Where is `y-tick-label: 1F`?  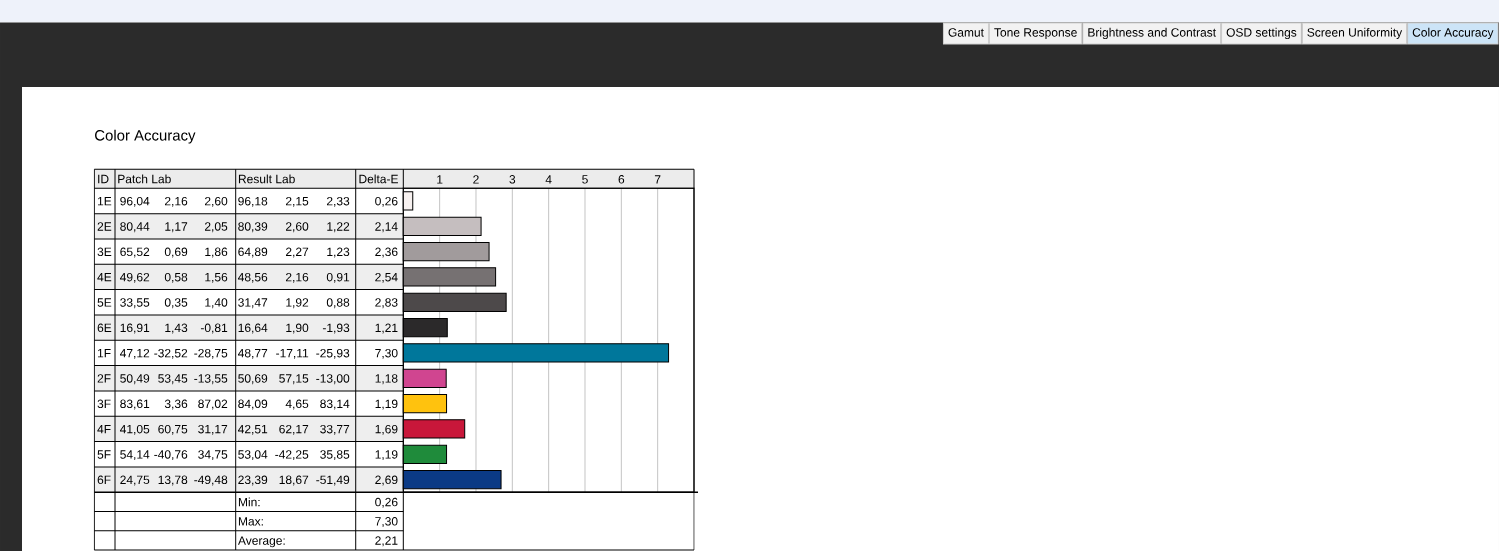 y-tick-label: 1F is located at coordinates (104, 353).